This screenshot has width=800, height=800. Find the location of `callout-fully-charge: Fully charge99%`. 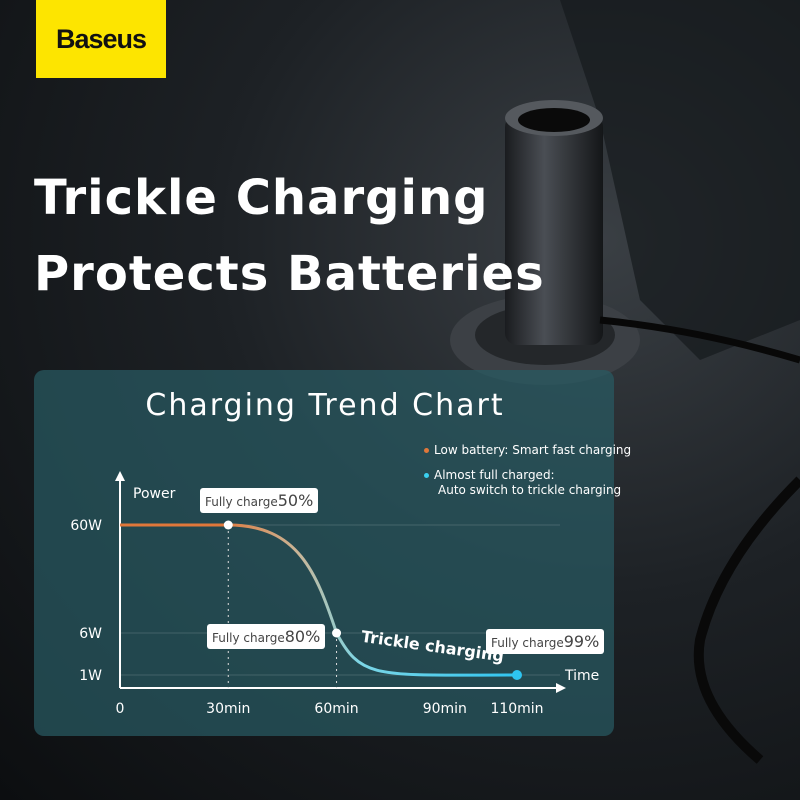

callout-fully-charge: Fully charge99% is located at coordinates (545, 641).